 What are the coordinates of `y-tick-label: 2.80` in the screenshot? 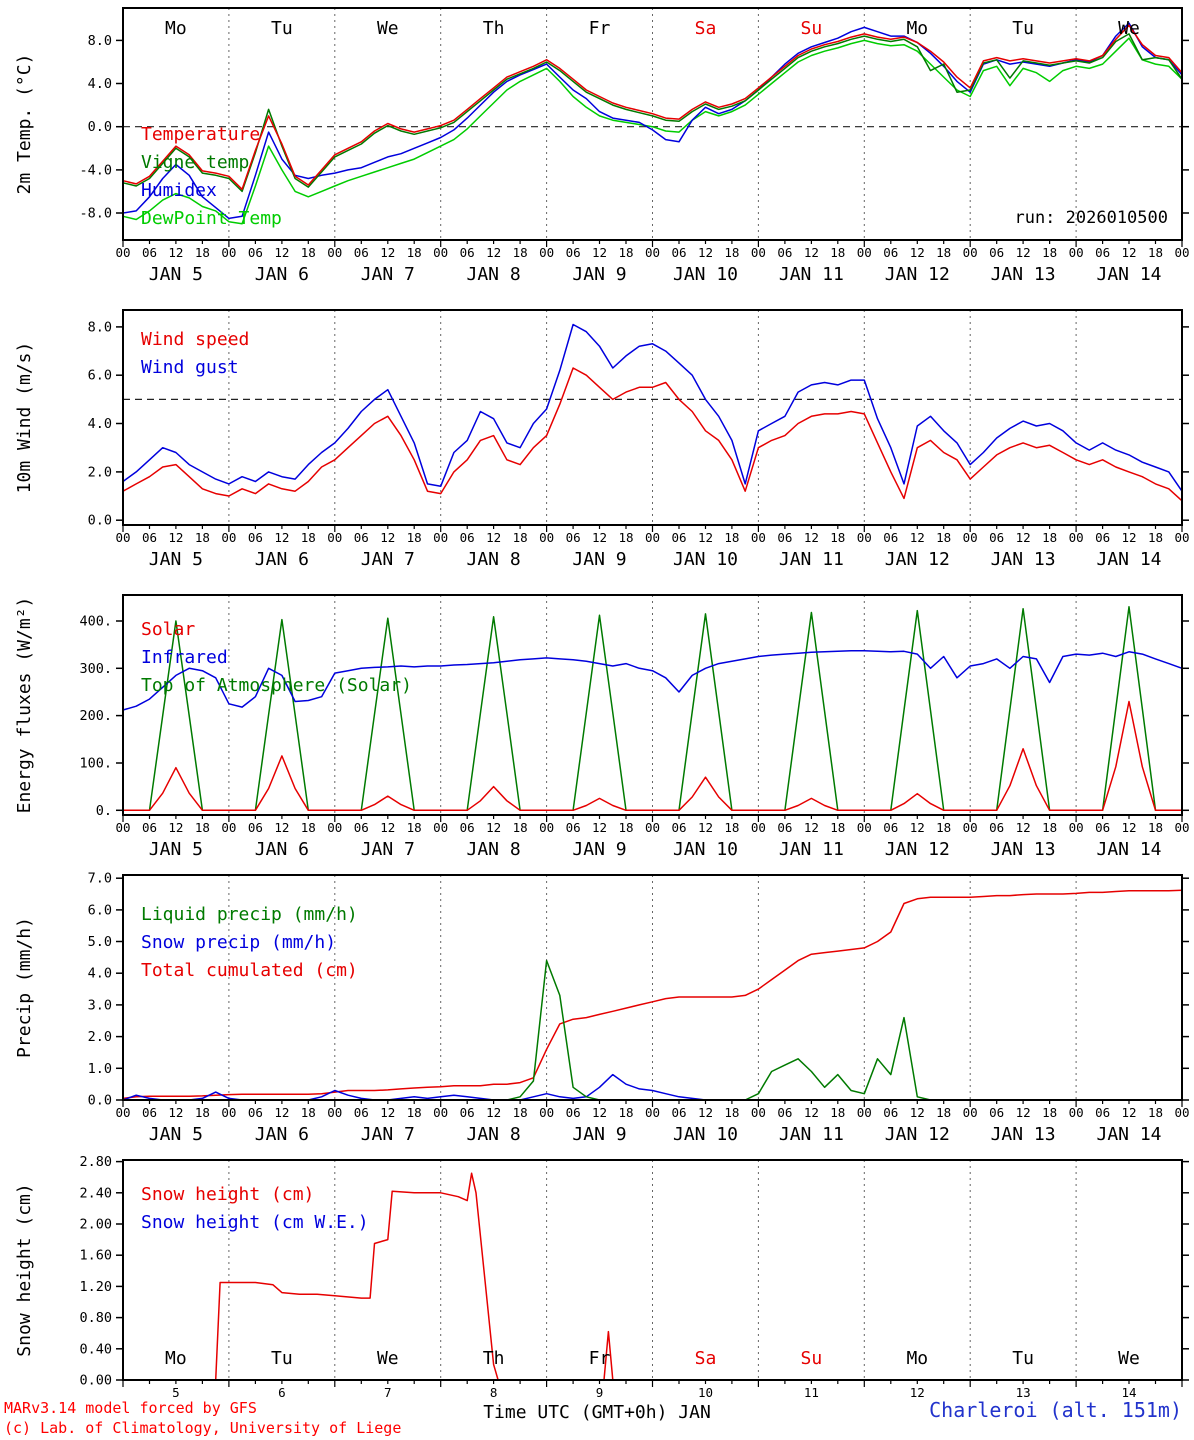 It's located at (95, 1162).